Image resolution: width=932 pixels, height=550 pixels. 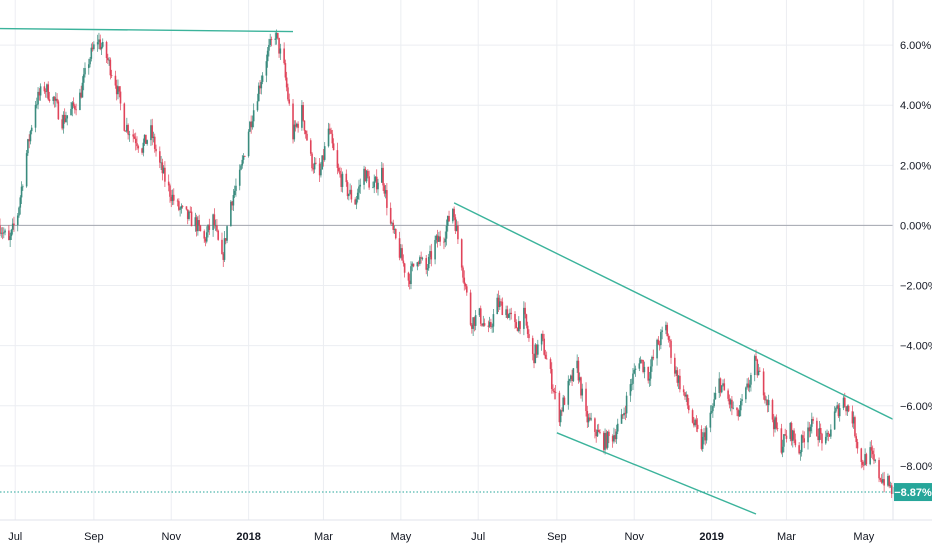 What do you see at coordinates (441, 537) in the screenshot?
I see `time-axis: Jul Sep Nov 2018 Mar May Jul Sep Nov 2019 Mar May` at bounding box center [441, 537].